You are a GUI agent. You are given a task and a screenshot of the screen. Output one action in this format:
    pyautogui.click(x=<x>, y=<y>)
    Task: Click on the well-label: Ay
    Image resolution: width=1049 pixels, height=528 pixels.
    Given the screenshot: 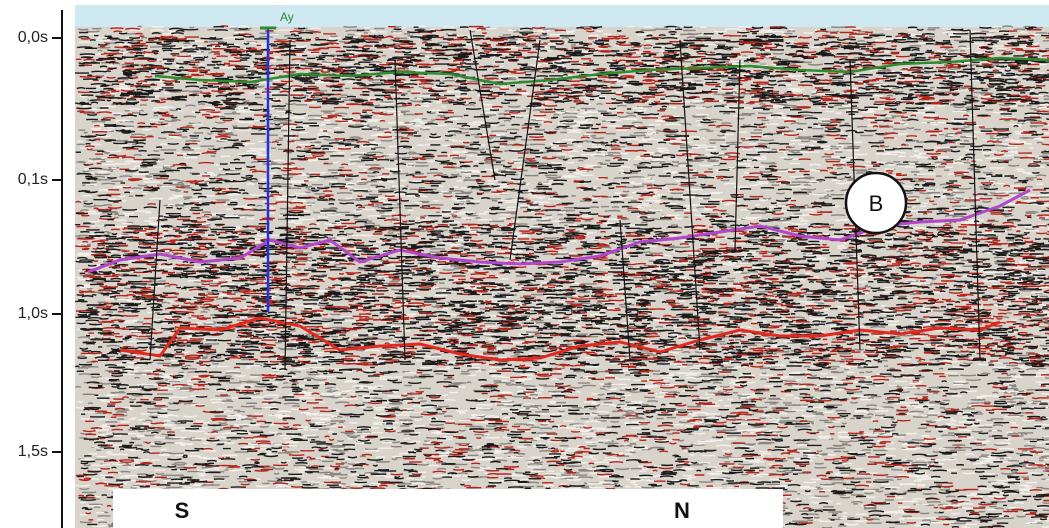 What is the action you would take?
    pyautogui.click(x=287, y=17)
    